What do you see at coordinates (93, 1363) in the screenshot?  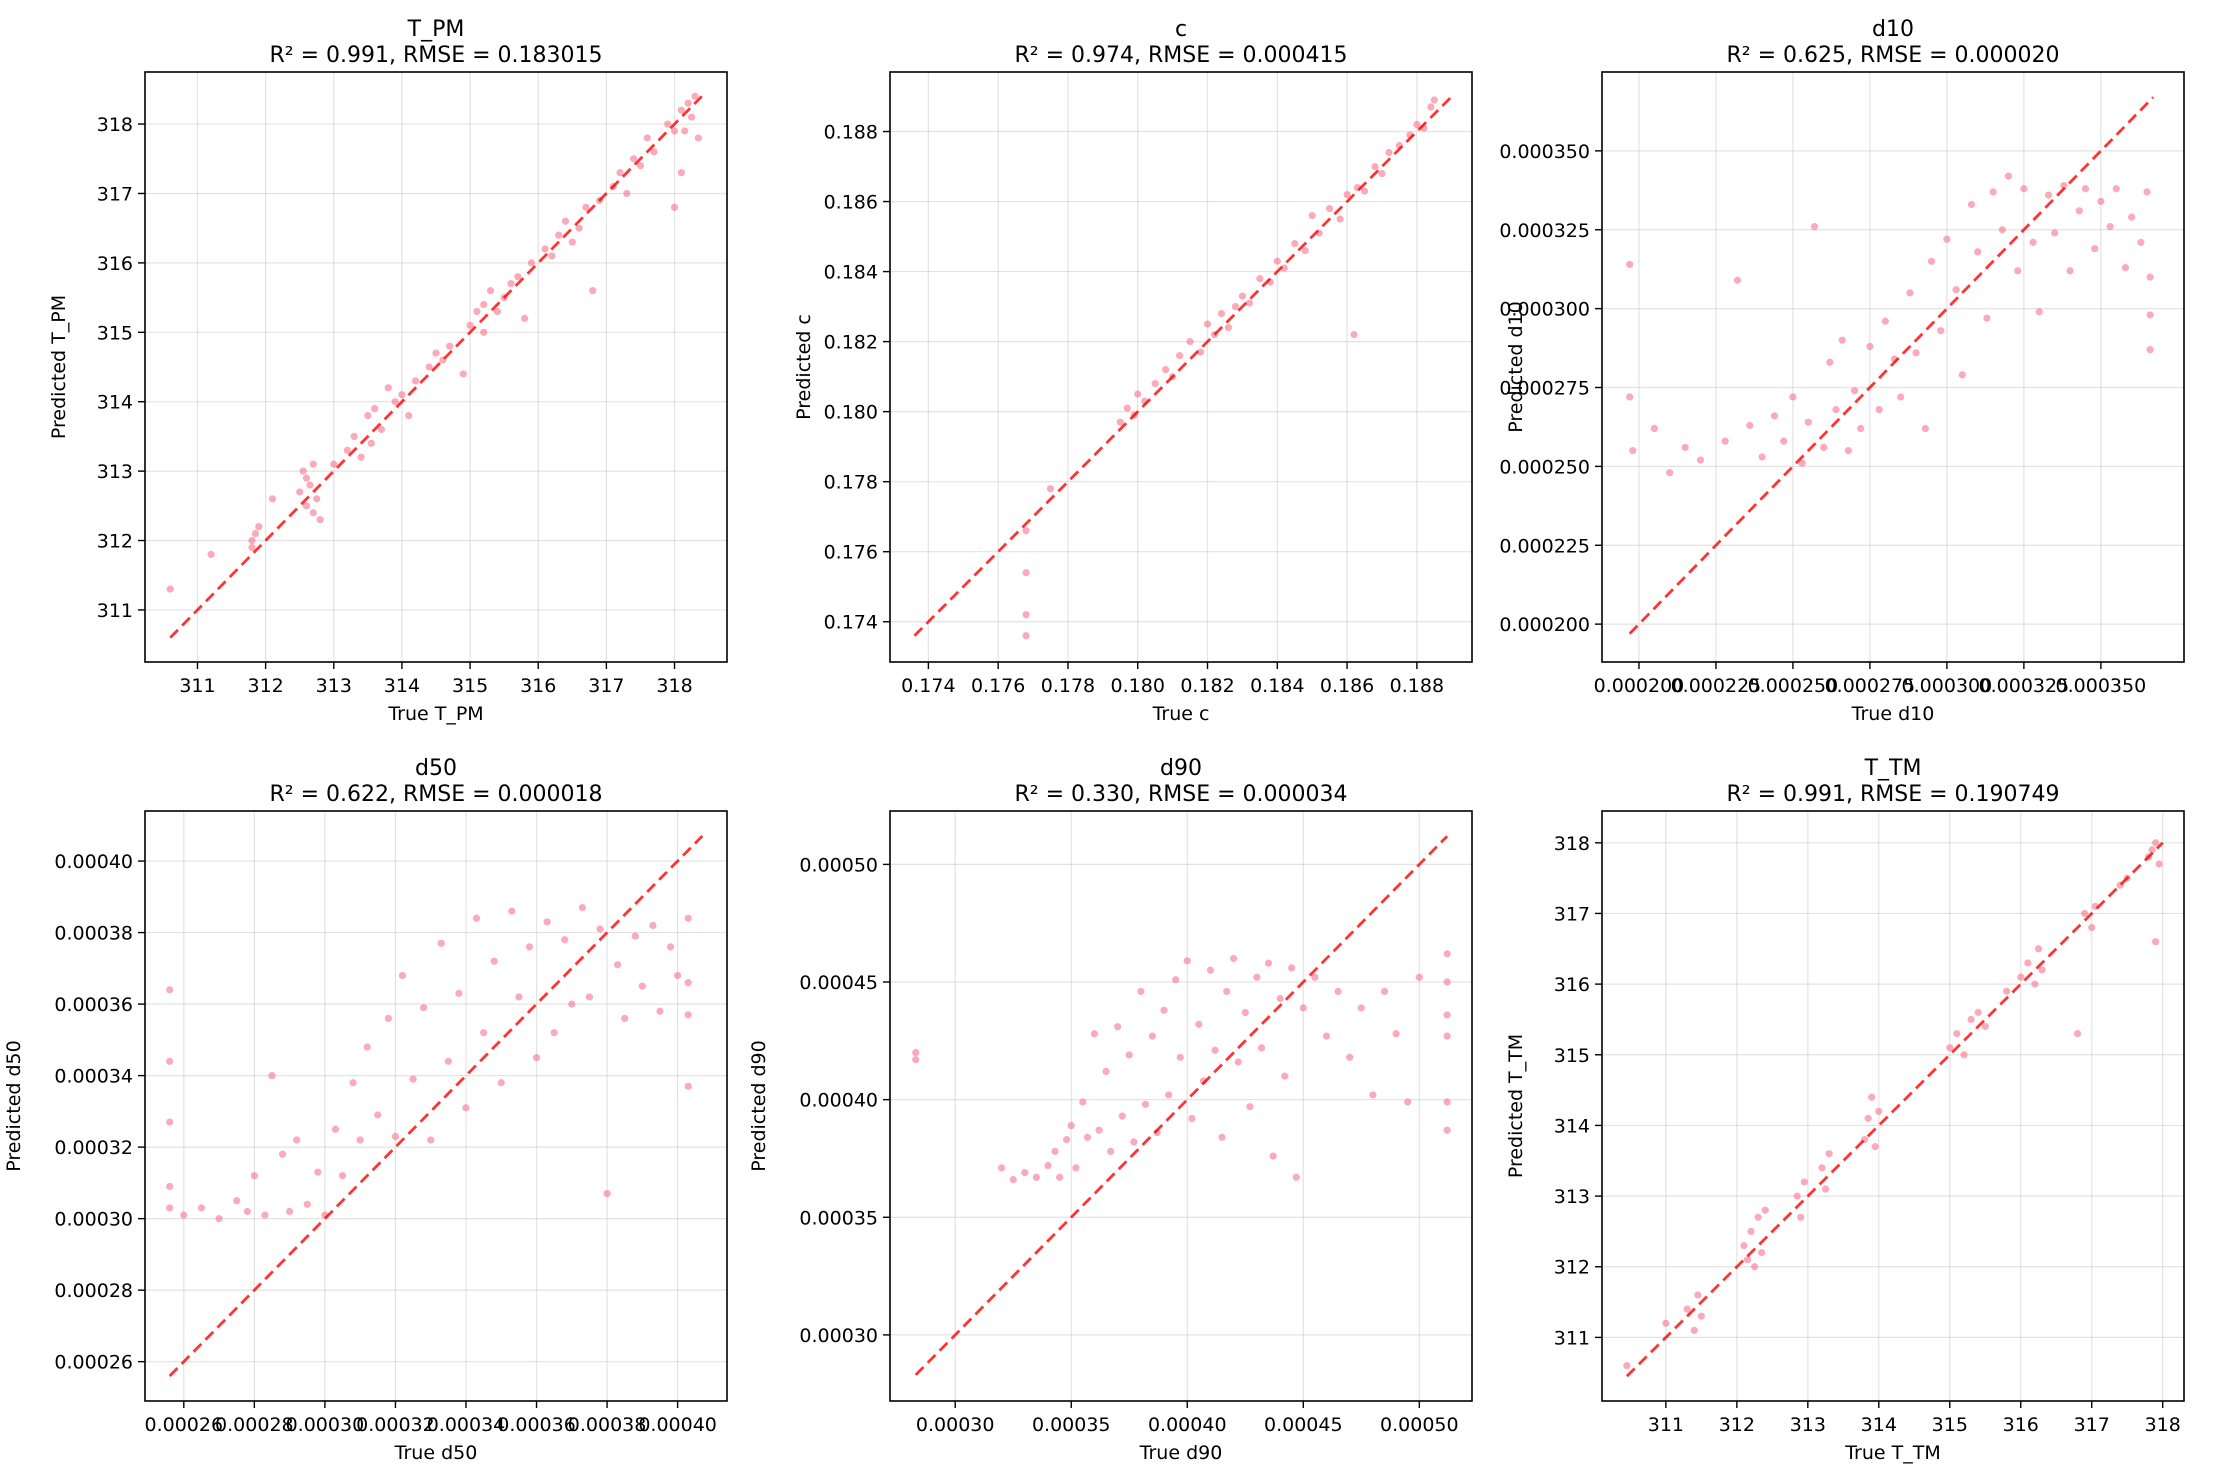 I see `y-tick-label: 0.00026` at bounding box center [93, 1363].